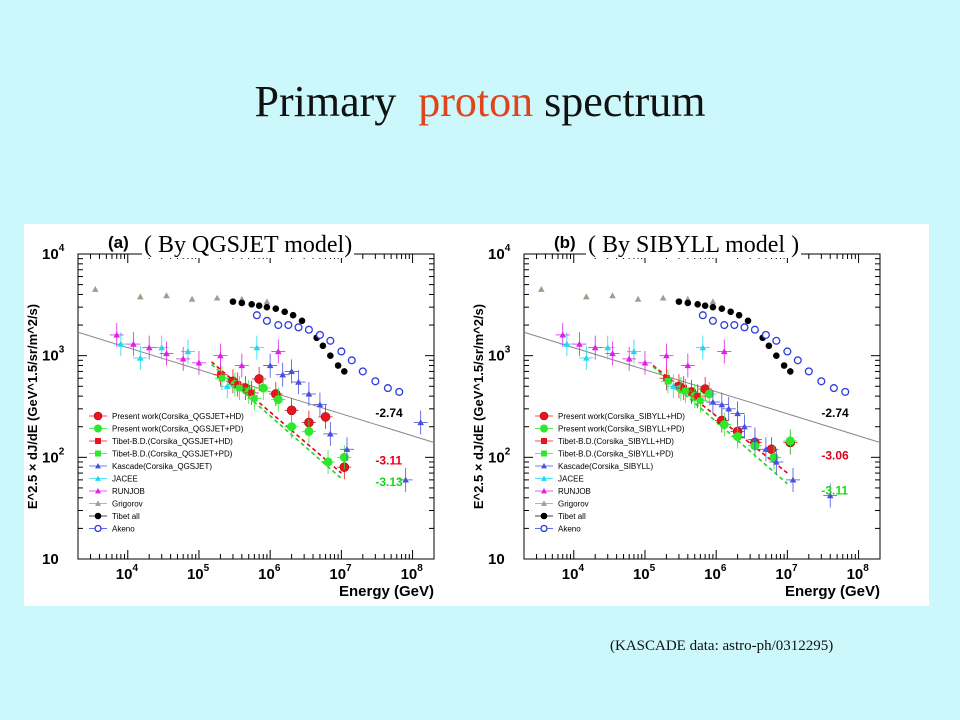 This screenshot has height=720, width=960. What do you see at coordinates (722, 646) in the screenshot?
I see `footnote: (KASCADE data: astro-ph/0312295)` at bounding box center [722, 646].